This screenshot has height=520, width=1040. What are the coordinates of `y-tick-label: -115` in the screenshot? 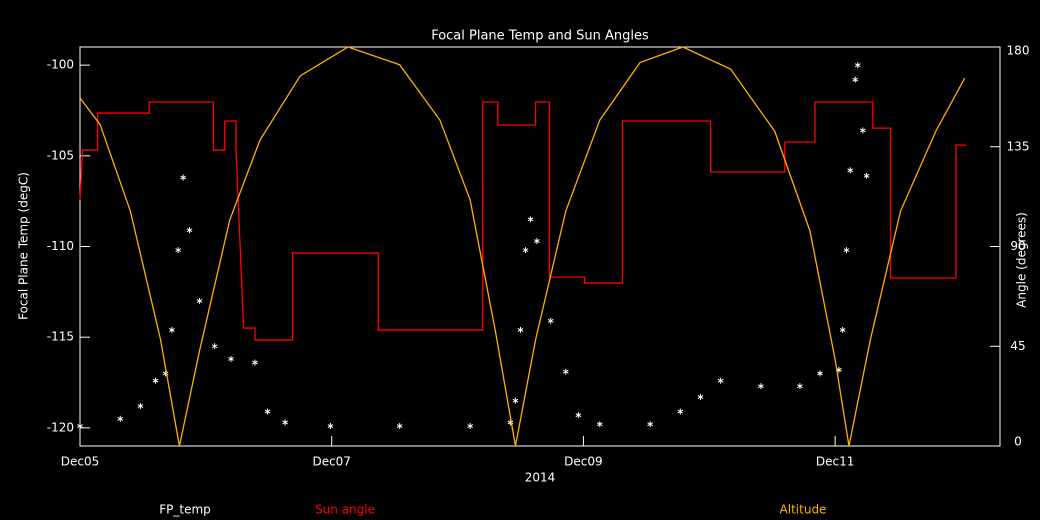 It's located at (60, 337).